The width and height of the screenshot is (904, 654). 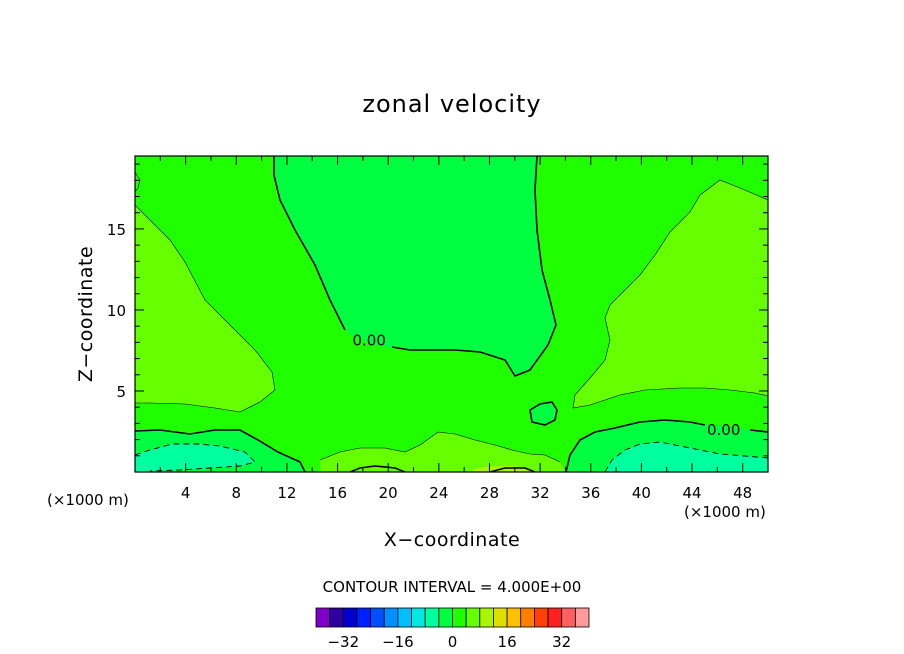 I want to click on colorbar-tick-label: −32, so click(x=343, y=642).